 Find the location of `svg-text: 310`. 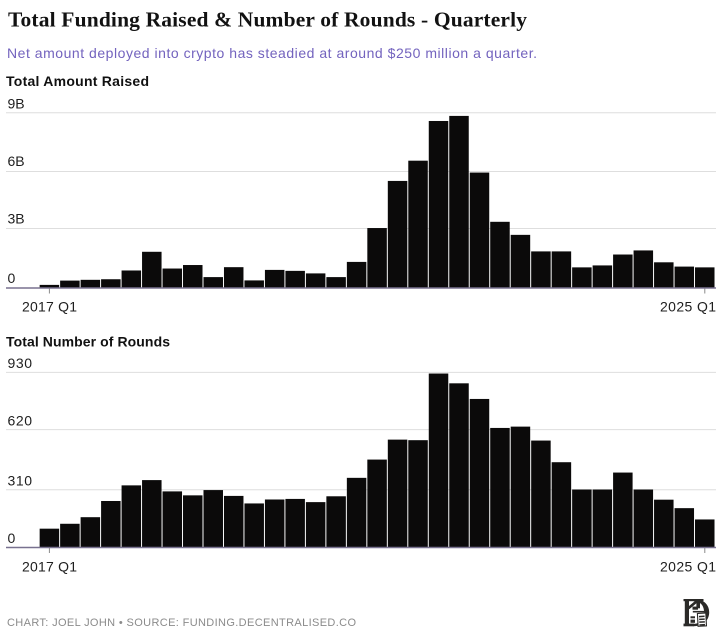

svg-text: 310 is located at coordinates (20, 481).